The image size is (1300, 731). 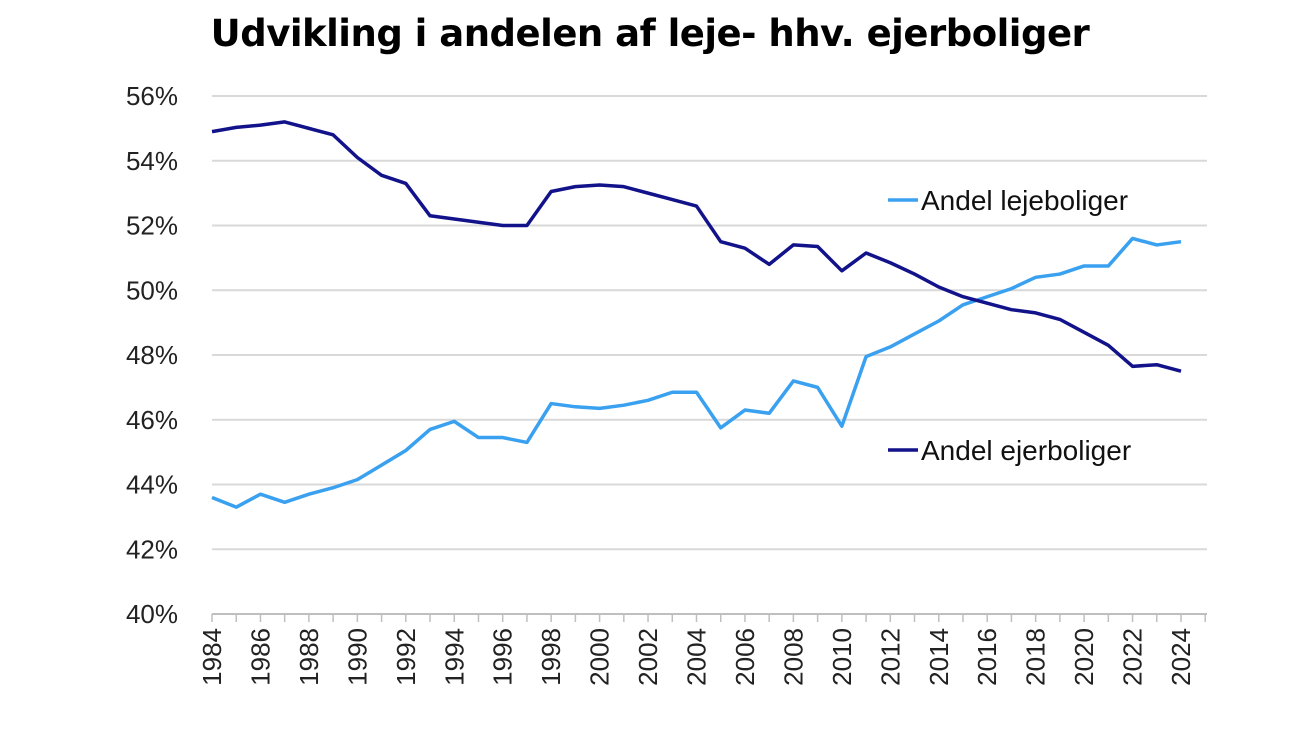 I want to click on y-tick-label: 50%, so click(x=152, y=290).